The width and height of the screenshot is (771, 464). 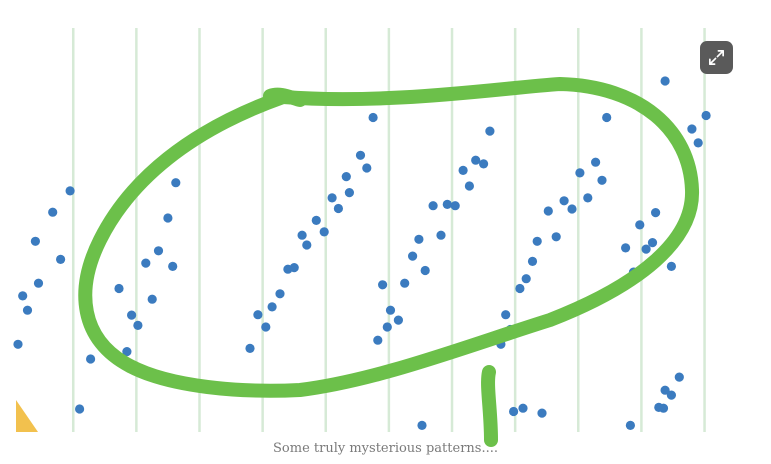 I want to click on expand-icon, so click(x=716, y=57).